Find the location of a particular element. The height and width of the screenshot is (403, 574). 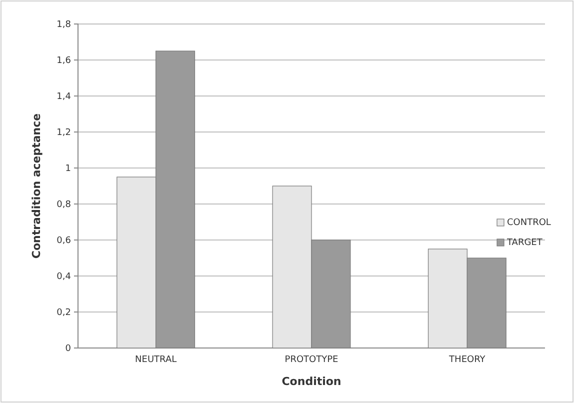

legend-label: CONTROL is located at coordinates (529, 223).